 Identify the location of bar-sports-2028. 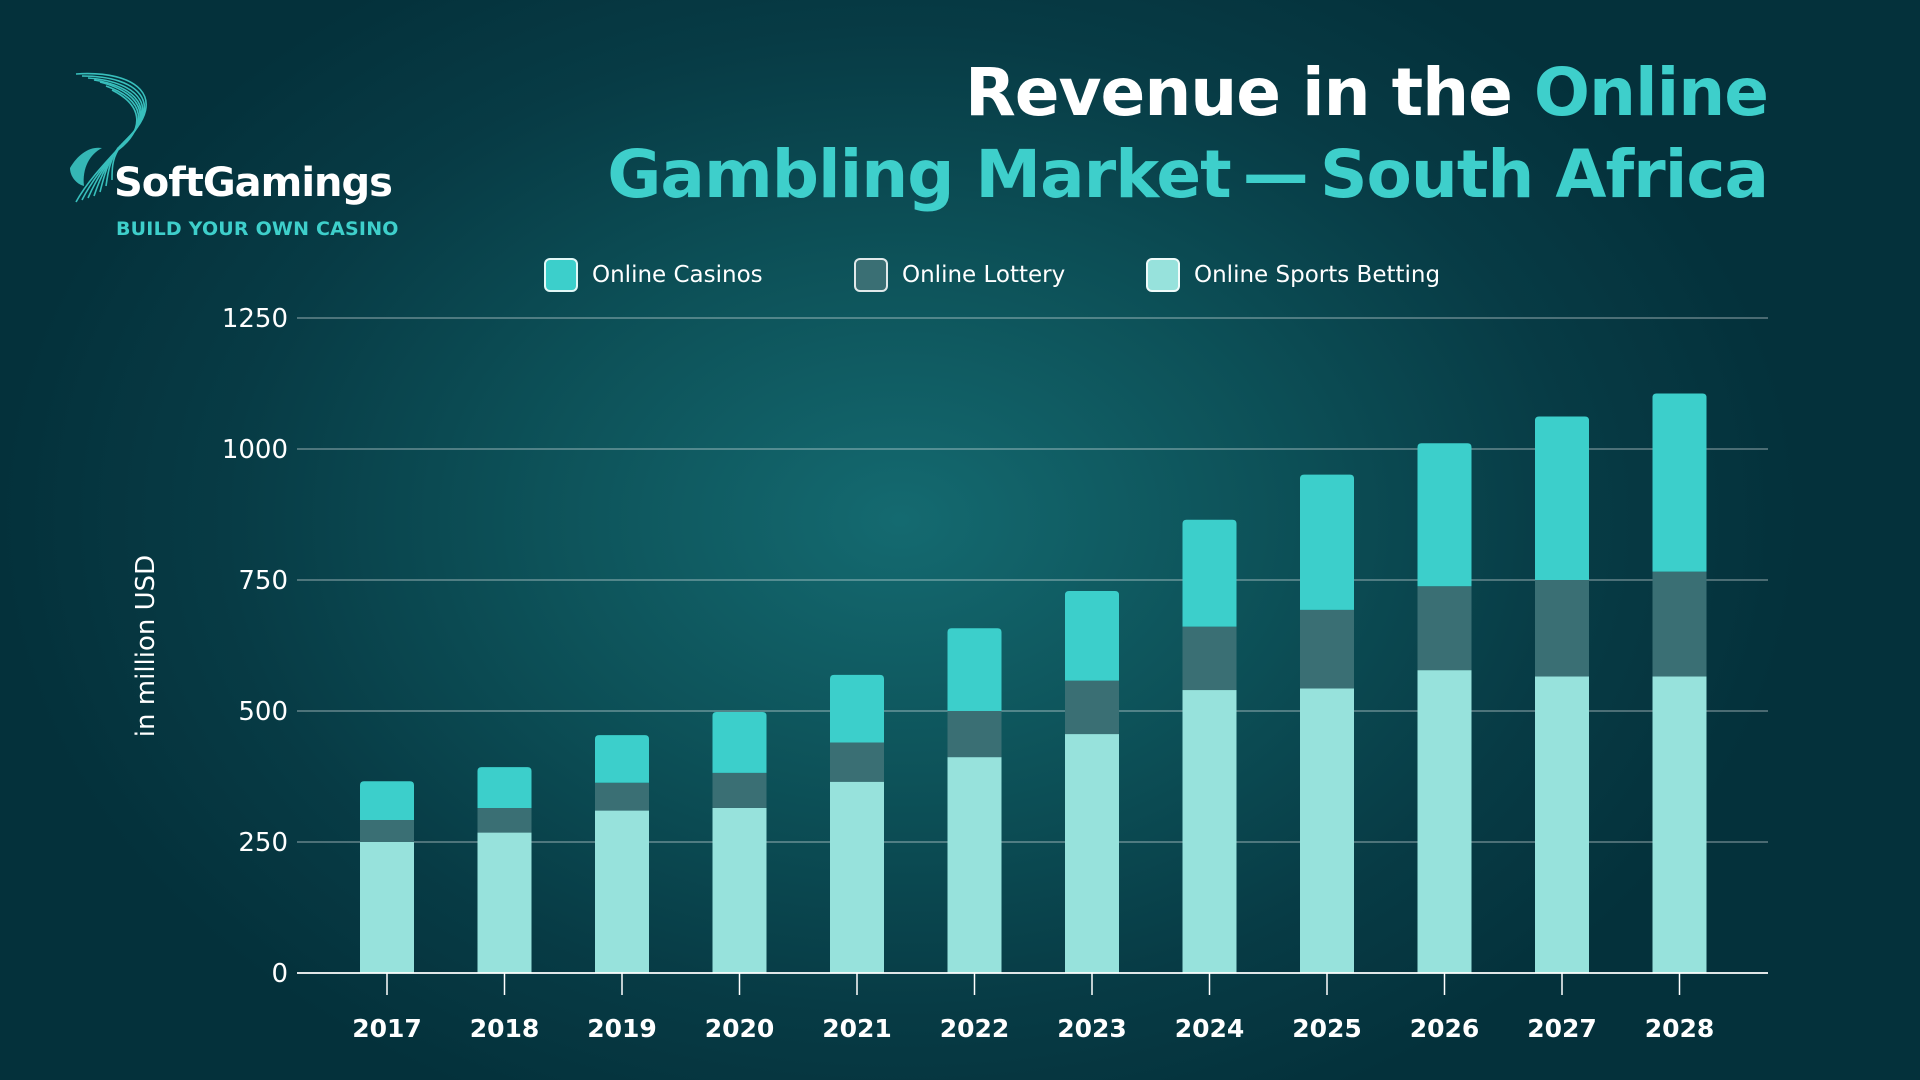
(1679, 824).